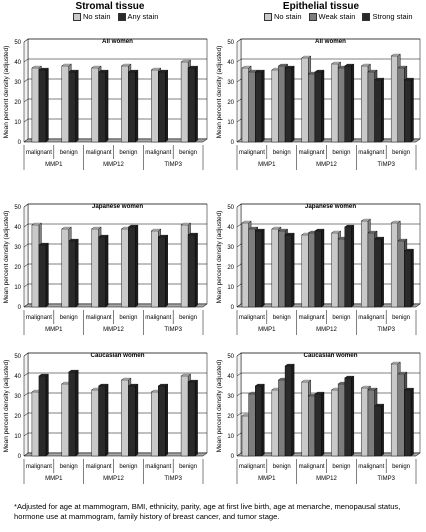 The image size is (426, 532). I want to click on legend-label: Weak stain, so click(337, 16).